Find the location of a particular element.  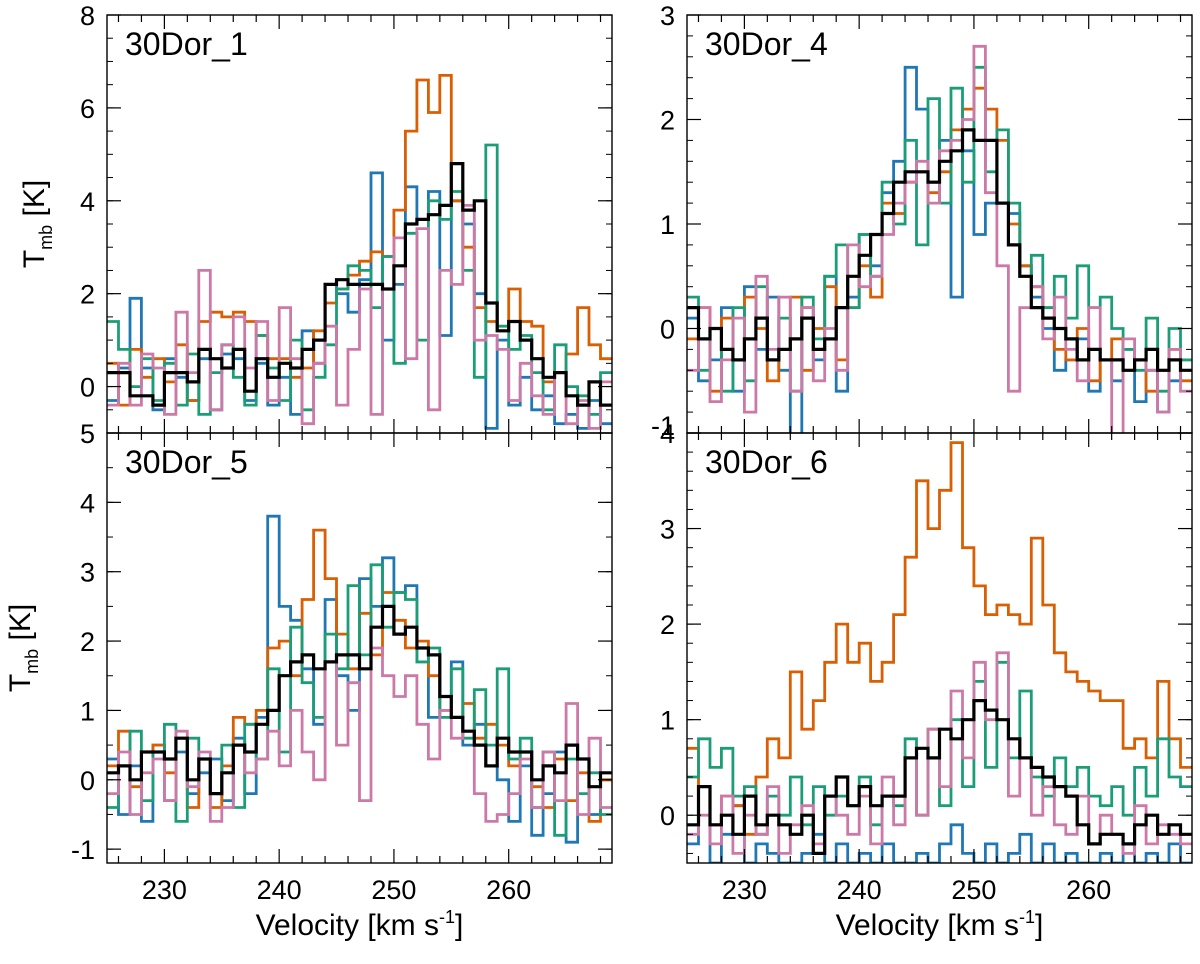

series-blue-line is located at coordinates (939, 824).